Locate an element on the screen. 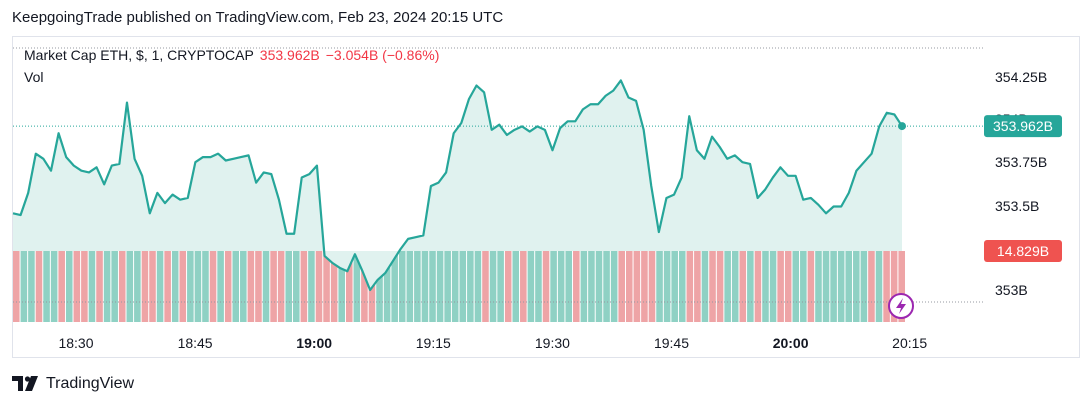  footer-brand: TradingView is located at coordinates (73, 384).